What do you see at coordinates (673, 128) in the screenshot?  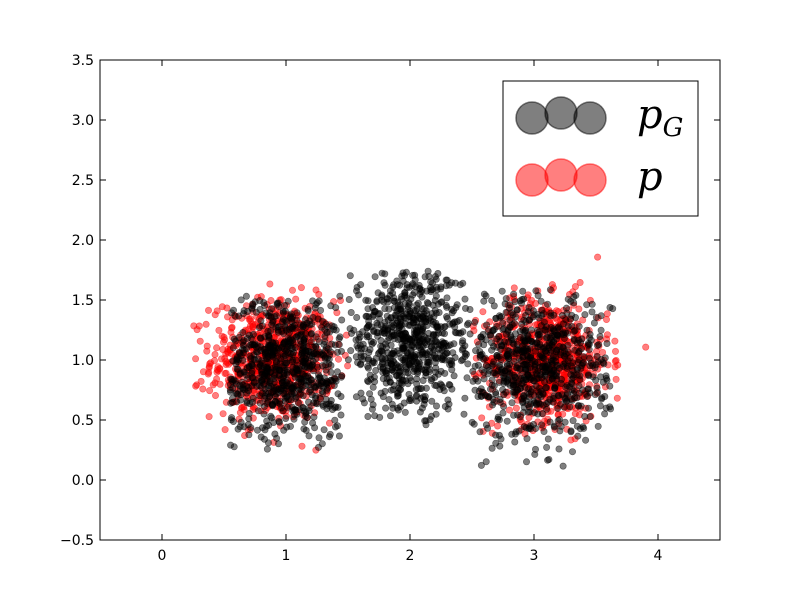 I see `legend-label-subscript: G` at bounding box center [673, 128].